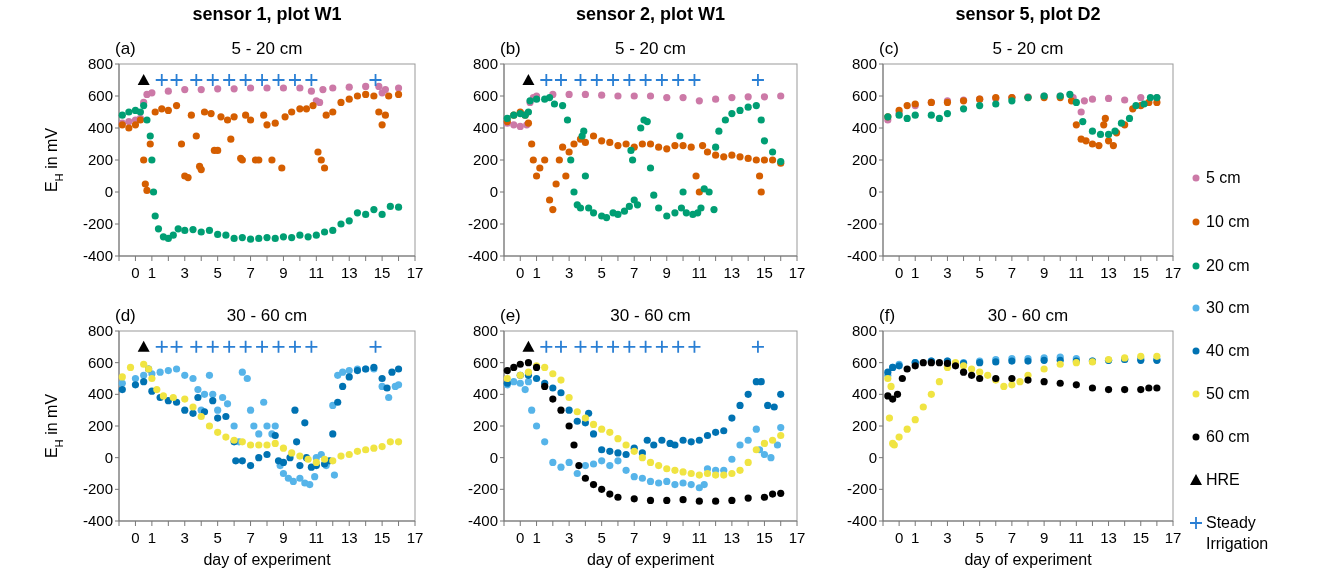 This screenshot has width=1322, height=579. What do you see at coordinates (267, 14) in the screenshot?
I see `chart-title: sensor 1, plot W1` at bounding box center [267, 14].